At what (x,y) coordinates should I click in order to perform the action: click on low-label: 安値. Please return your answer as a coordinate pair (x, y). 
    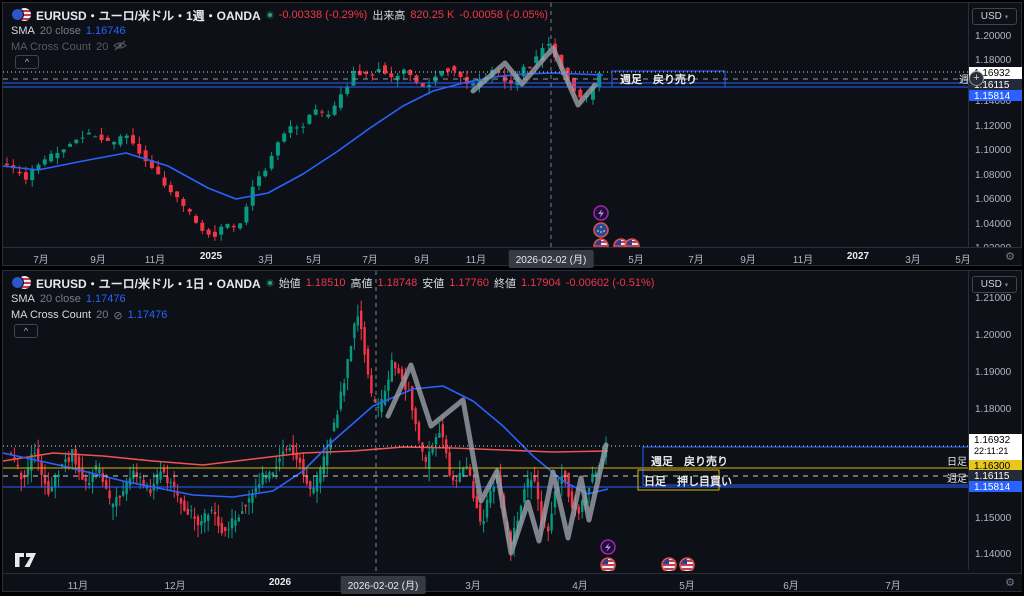
    Looking at the image, I should click on (433, 284).